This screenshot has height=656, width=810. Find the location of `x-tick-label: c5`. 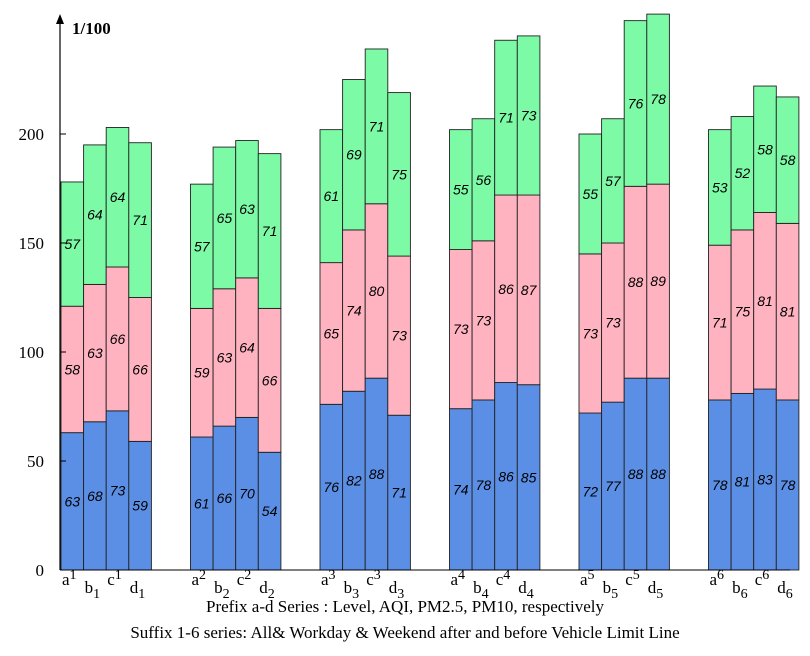

x-tick-label: c5 is located at coordinates (632, 578).